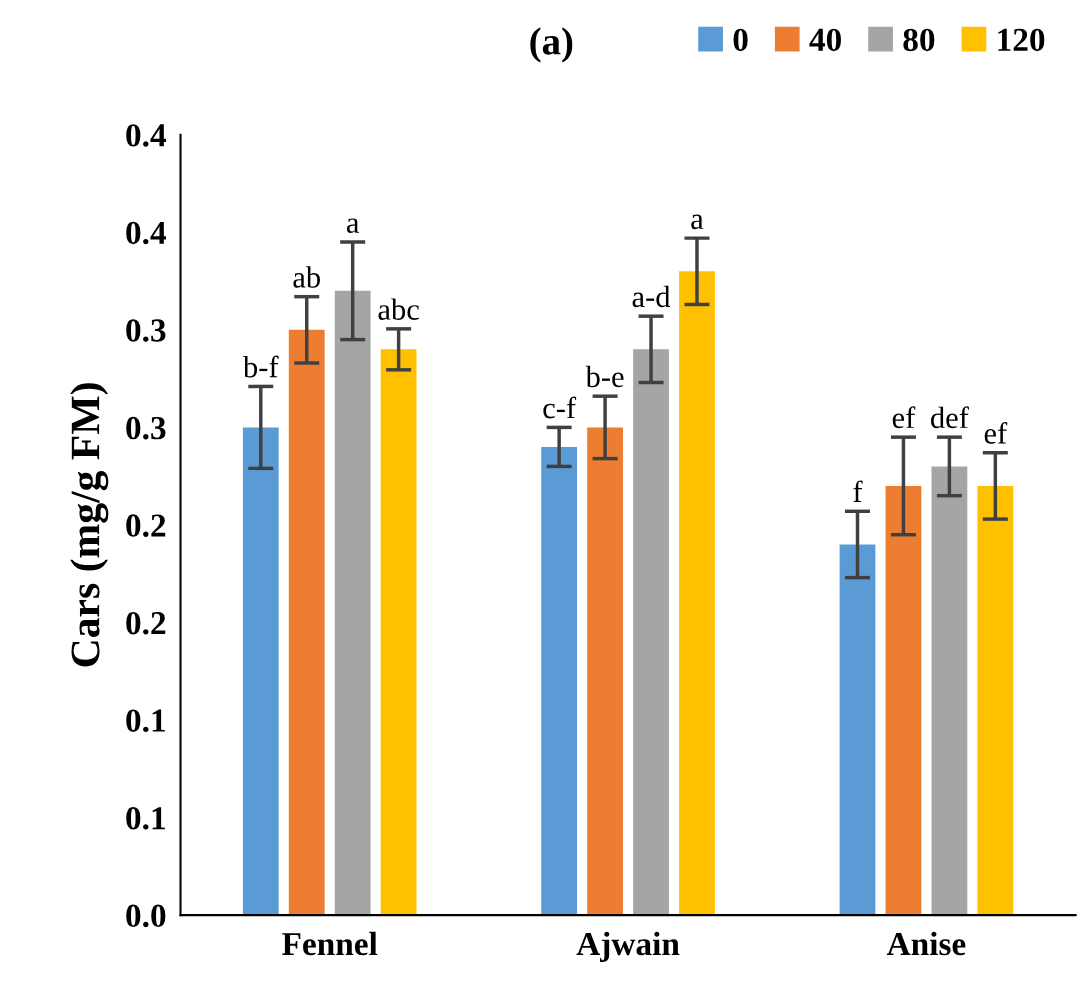  Describe the element at coordinates (89, 525) in the screenshot. I see `y-axis-title: Cars (mg/g FM)` at that location.